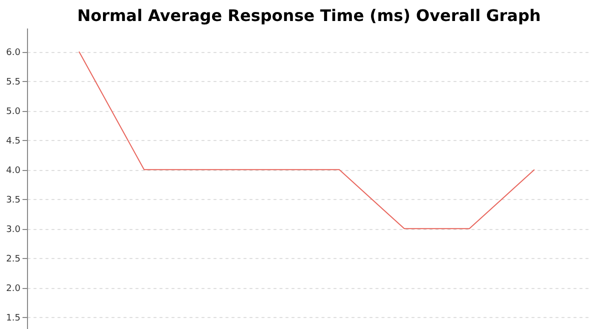 The width and height of the screenshot is (596, 329). Describe the element at coordinates (13, 319) in the screenshot. I see `y-tick-label: 1.5` at that location.